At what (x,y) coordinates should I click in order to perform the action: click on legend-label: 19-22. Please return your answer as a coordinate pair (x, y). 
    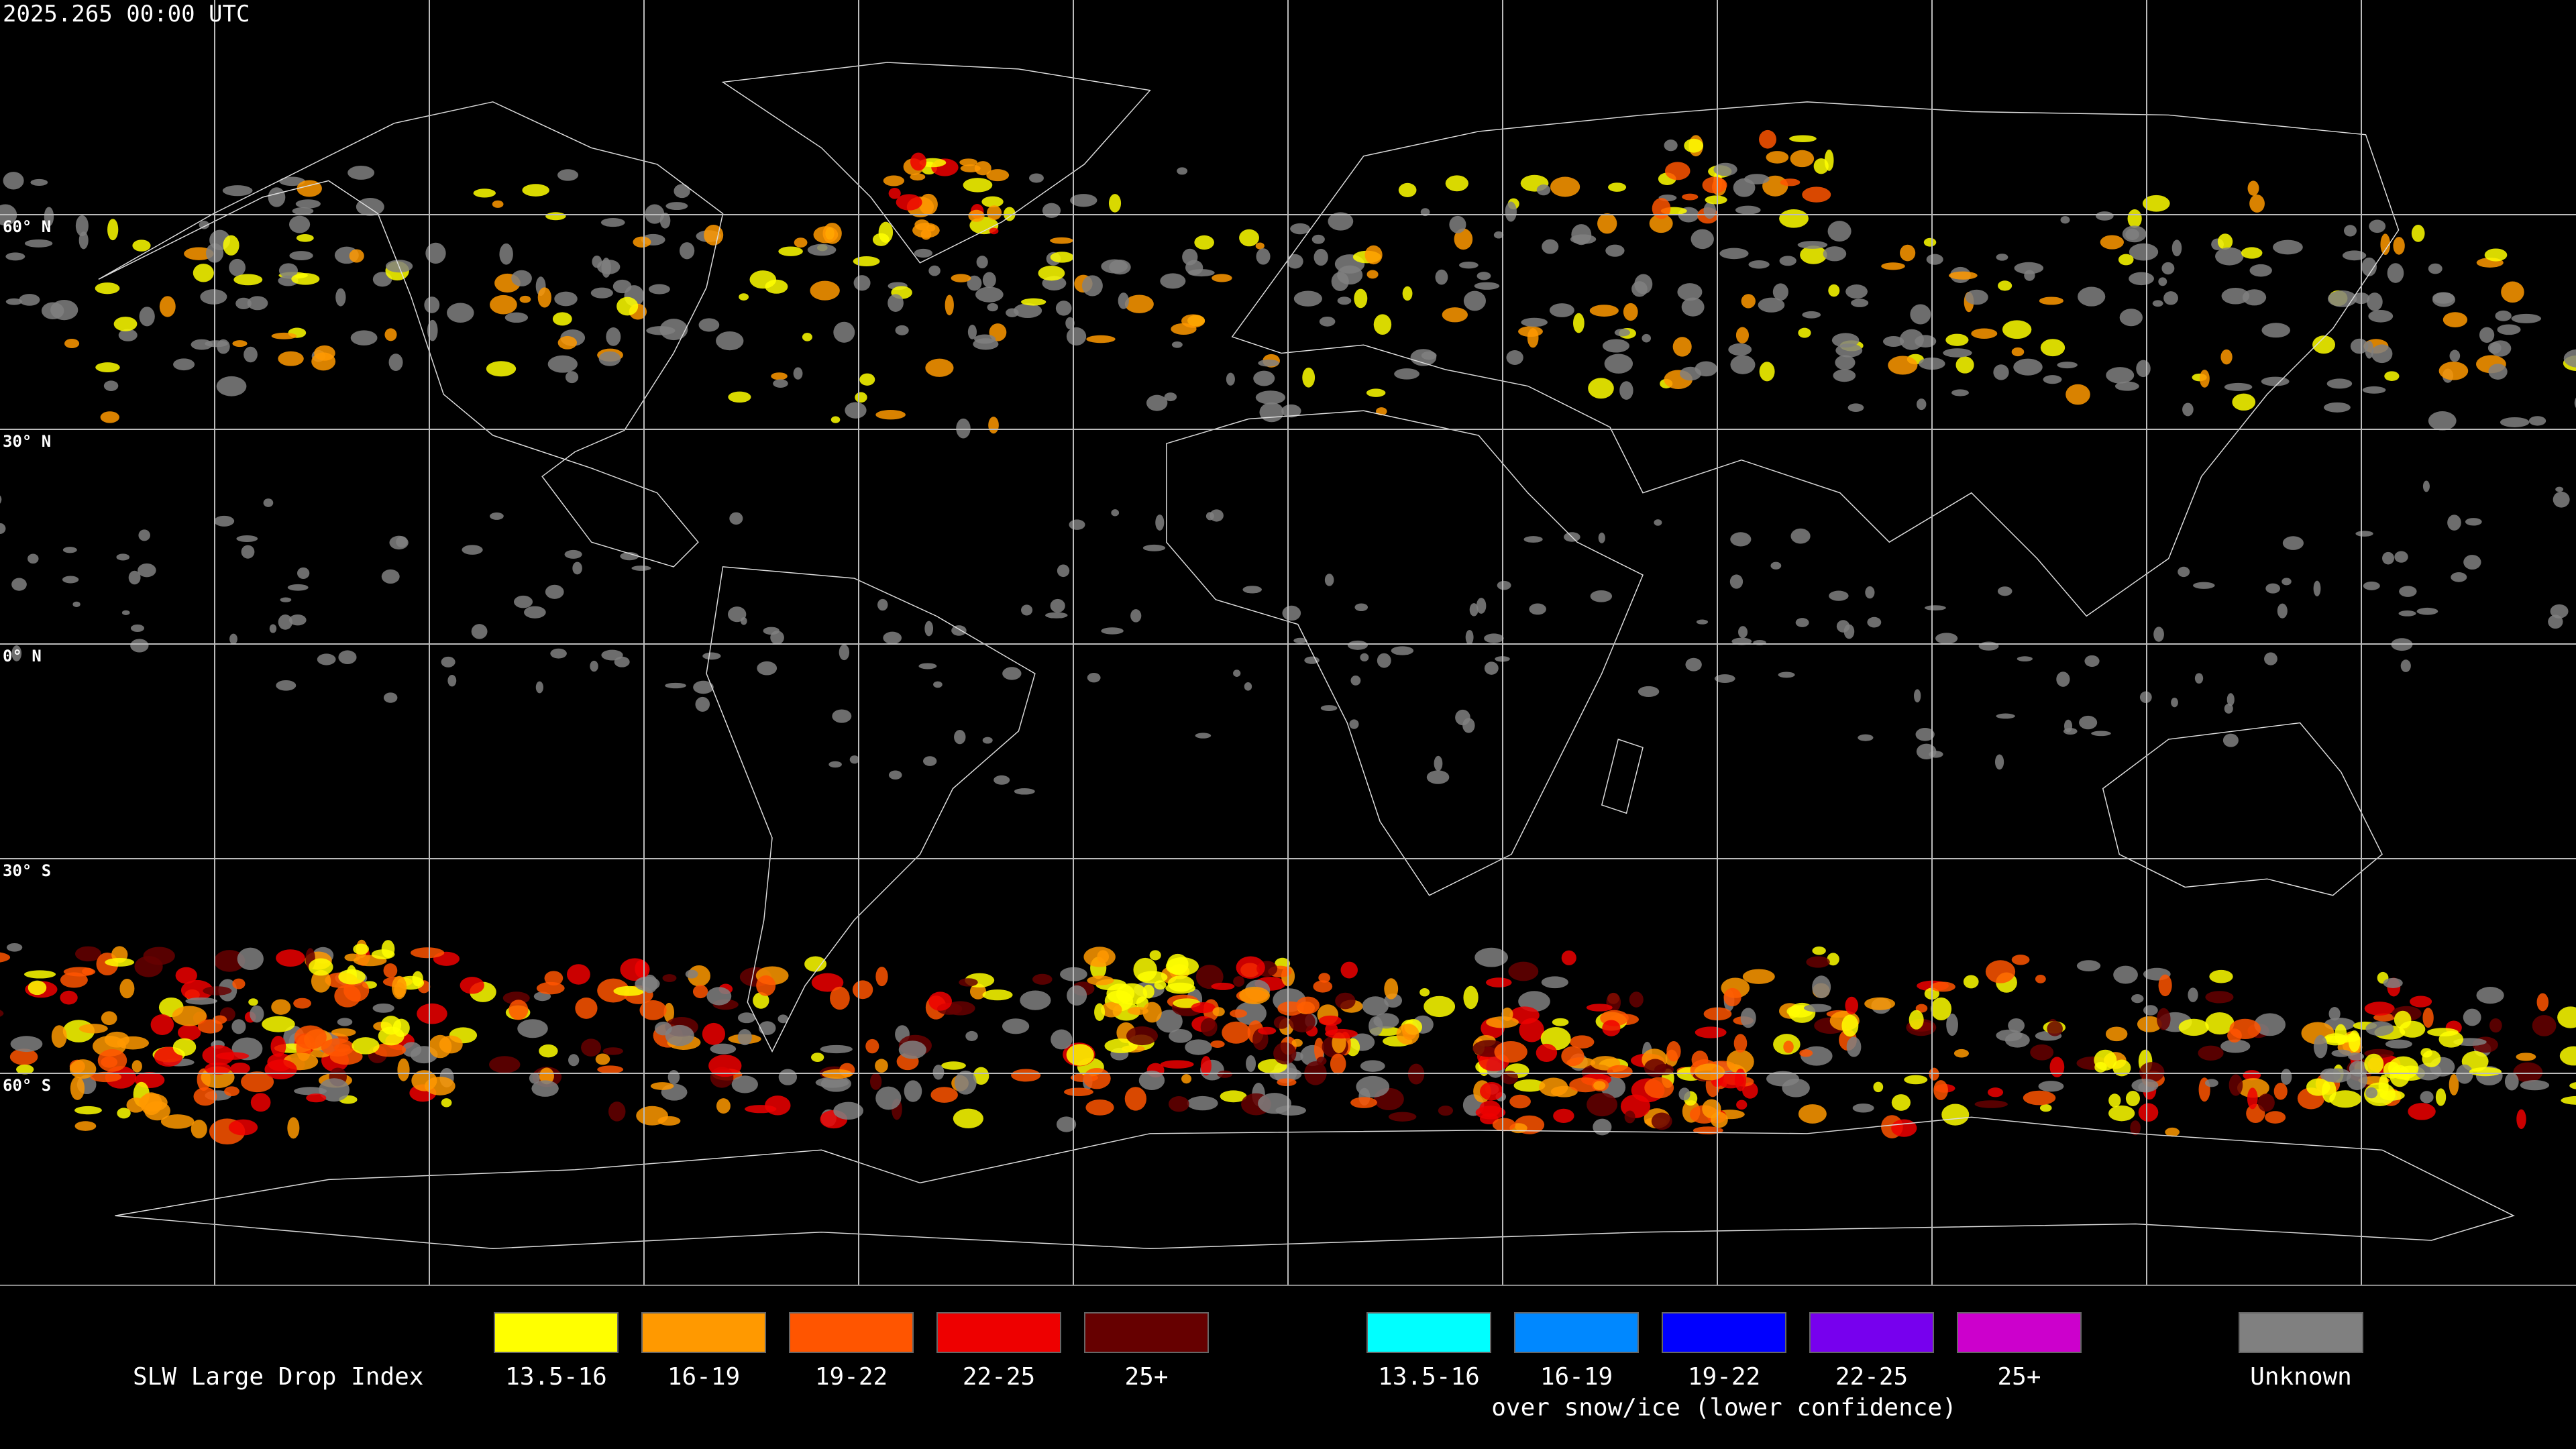
    Looking at the image, I should click on (851, 1377).